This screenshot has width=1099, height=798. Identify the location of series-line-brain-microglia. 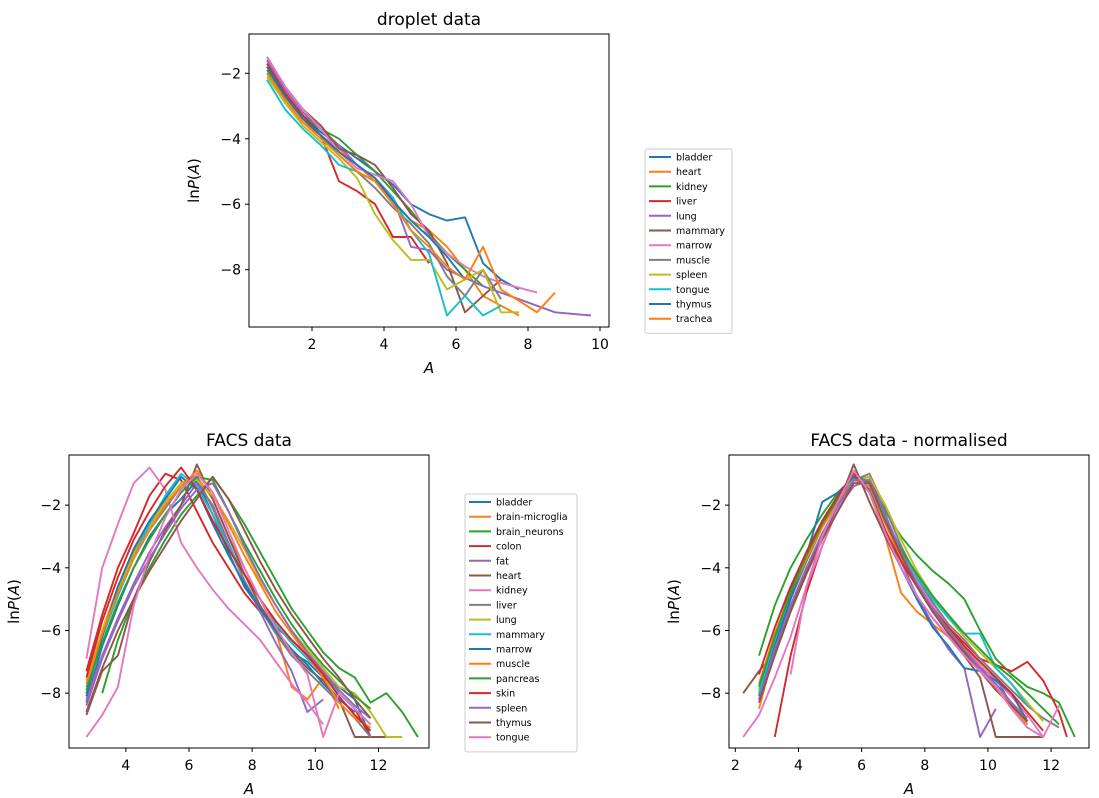
(212, 592).